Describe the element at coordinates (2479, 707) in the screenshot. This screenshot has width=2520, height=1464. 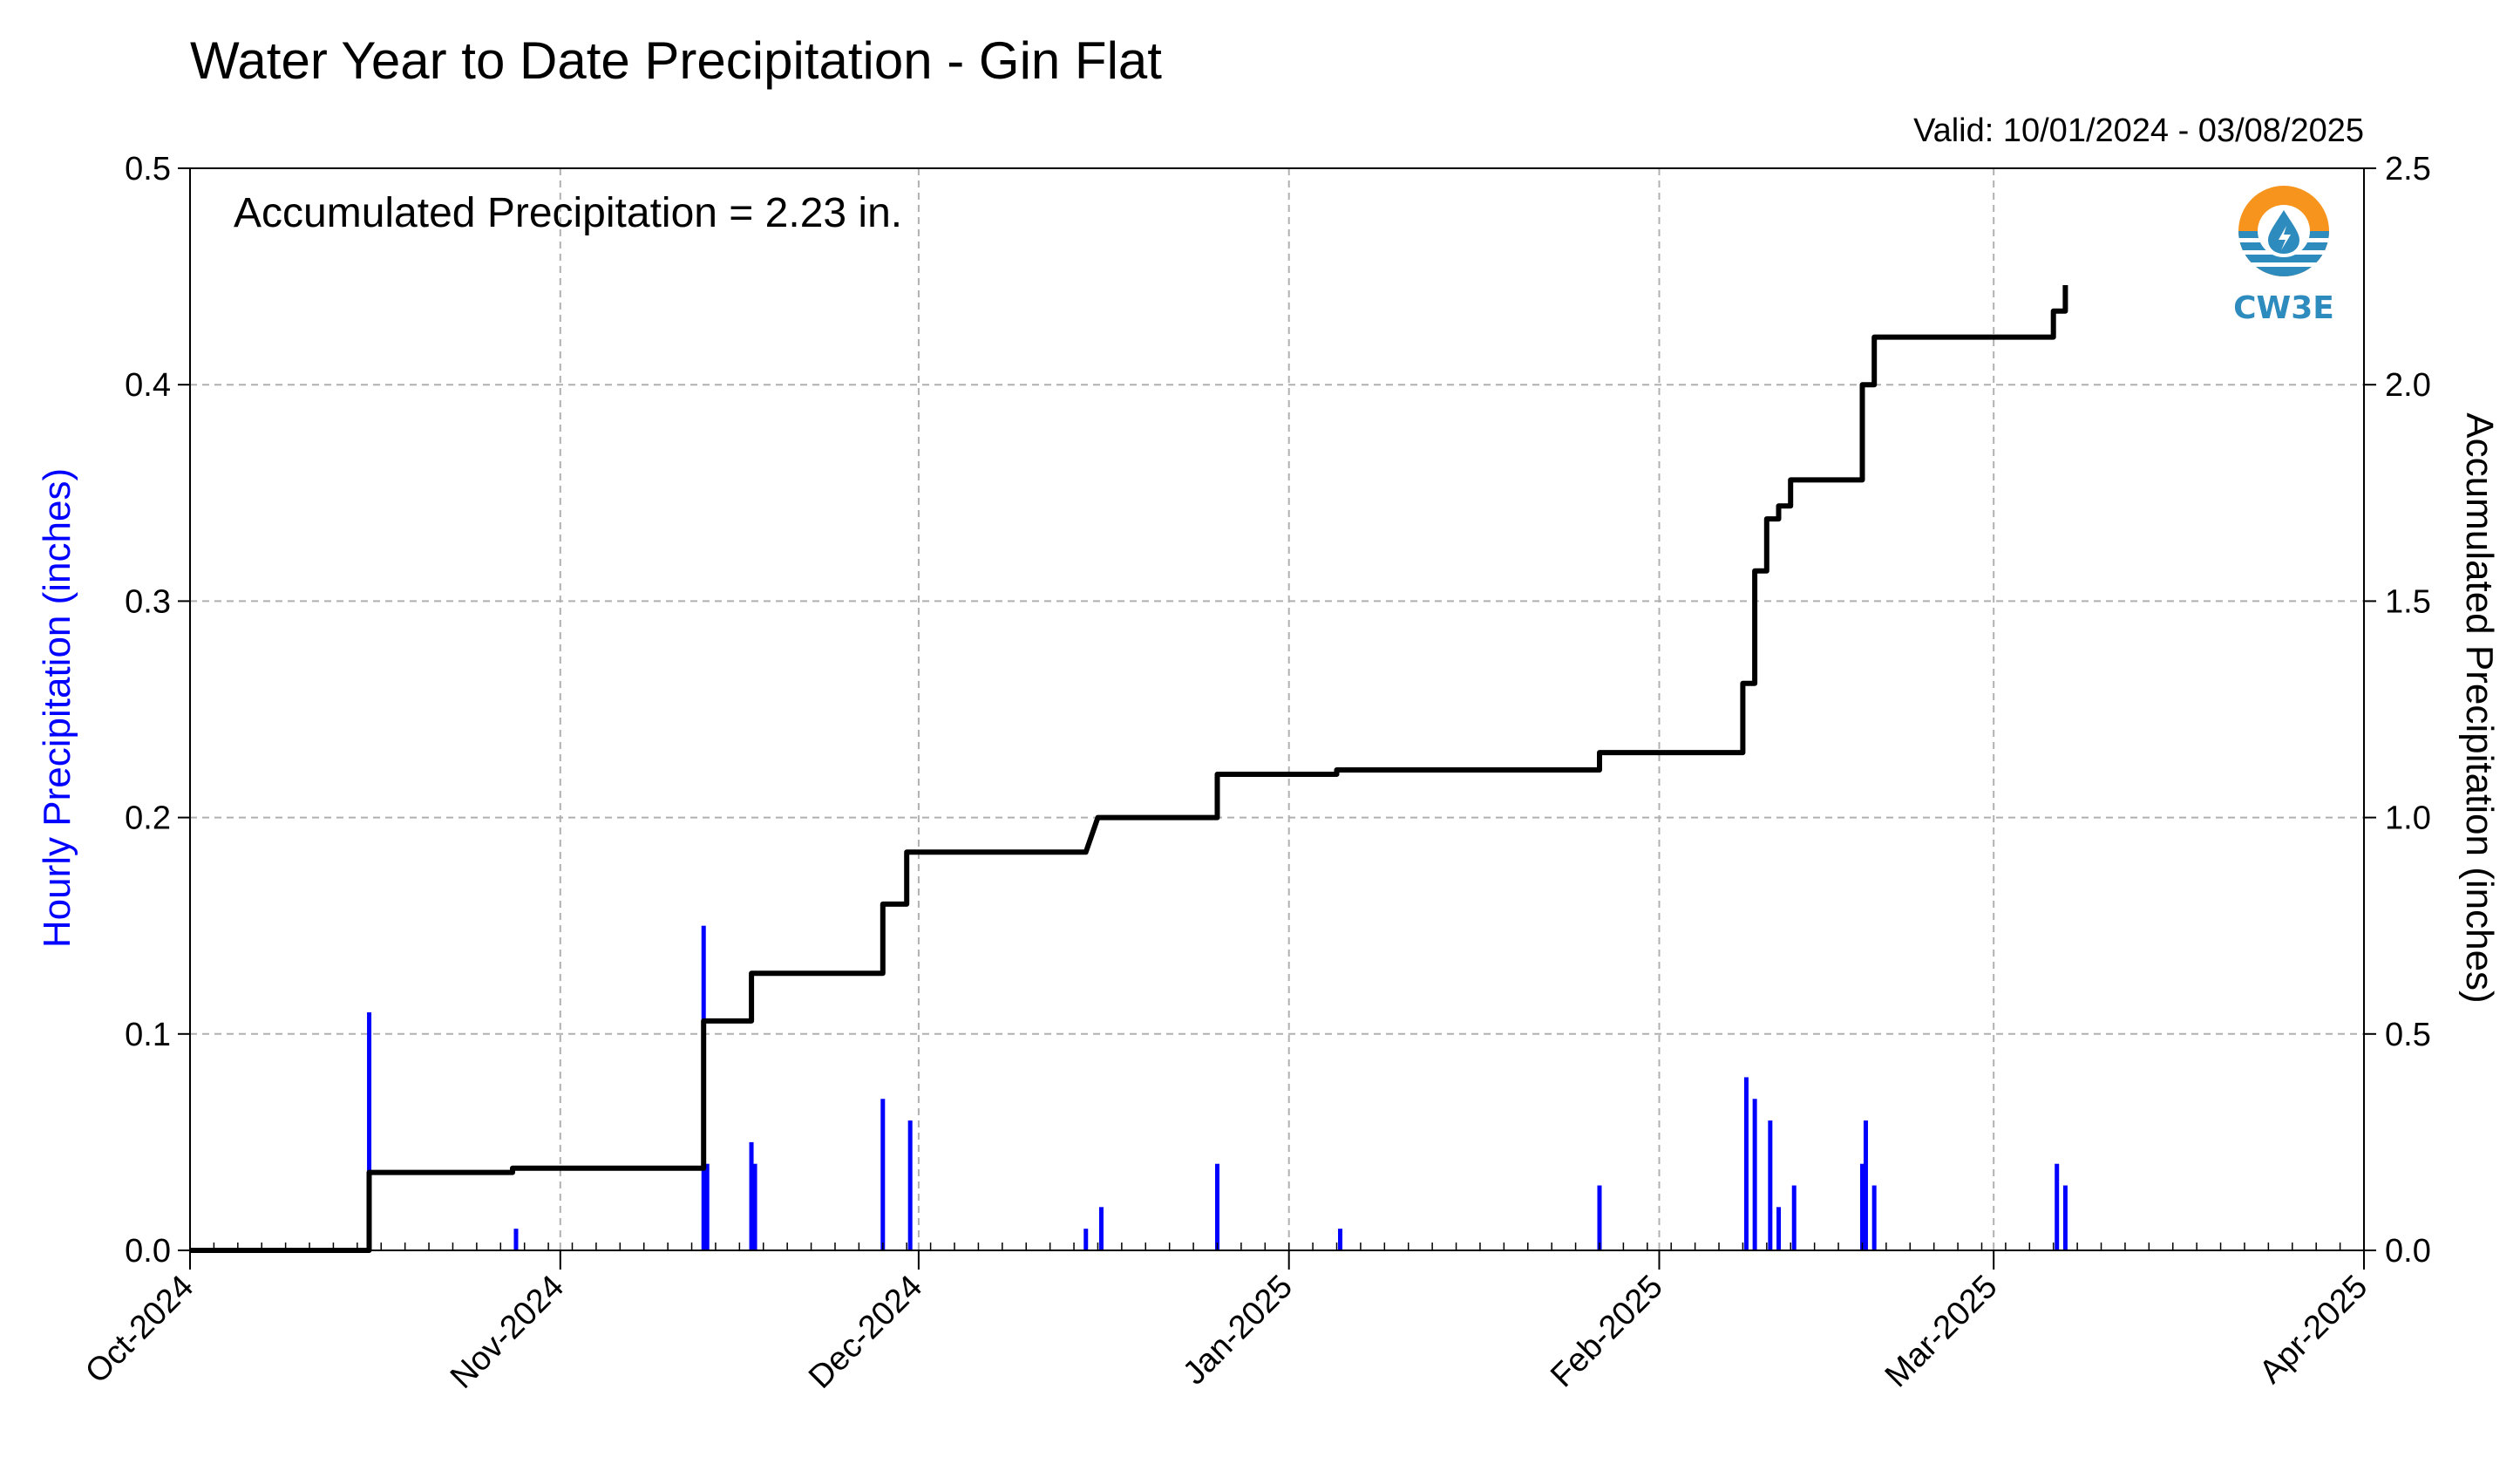
I see `right-axis-label: Accumulated Precipitation (inches)` at that location.